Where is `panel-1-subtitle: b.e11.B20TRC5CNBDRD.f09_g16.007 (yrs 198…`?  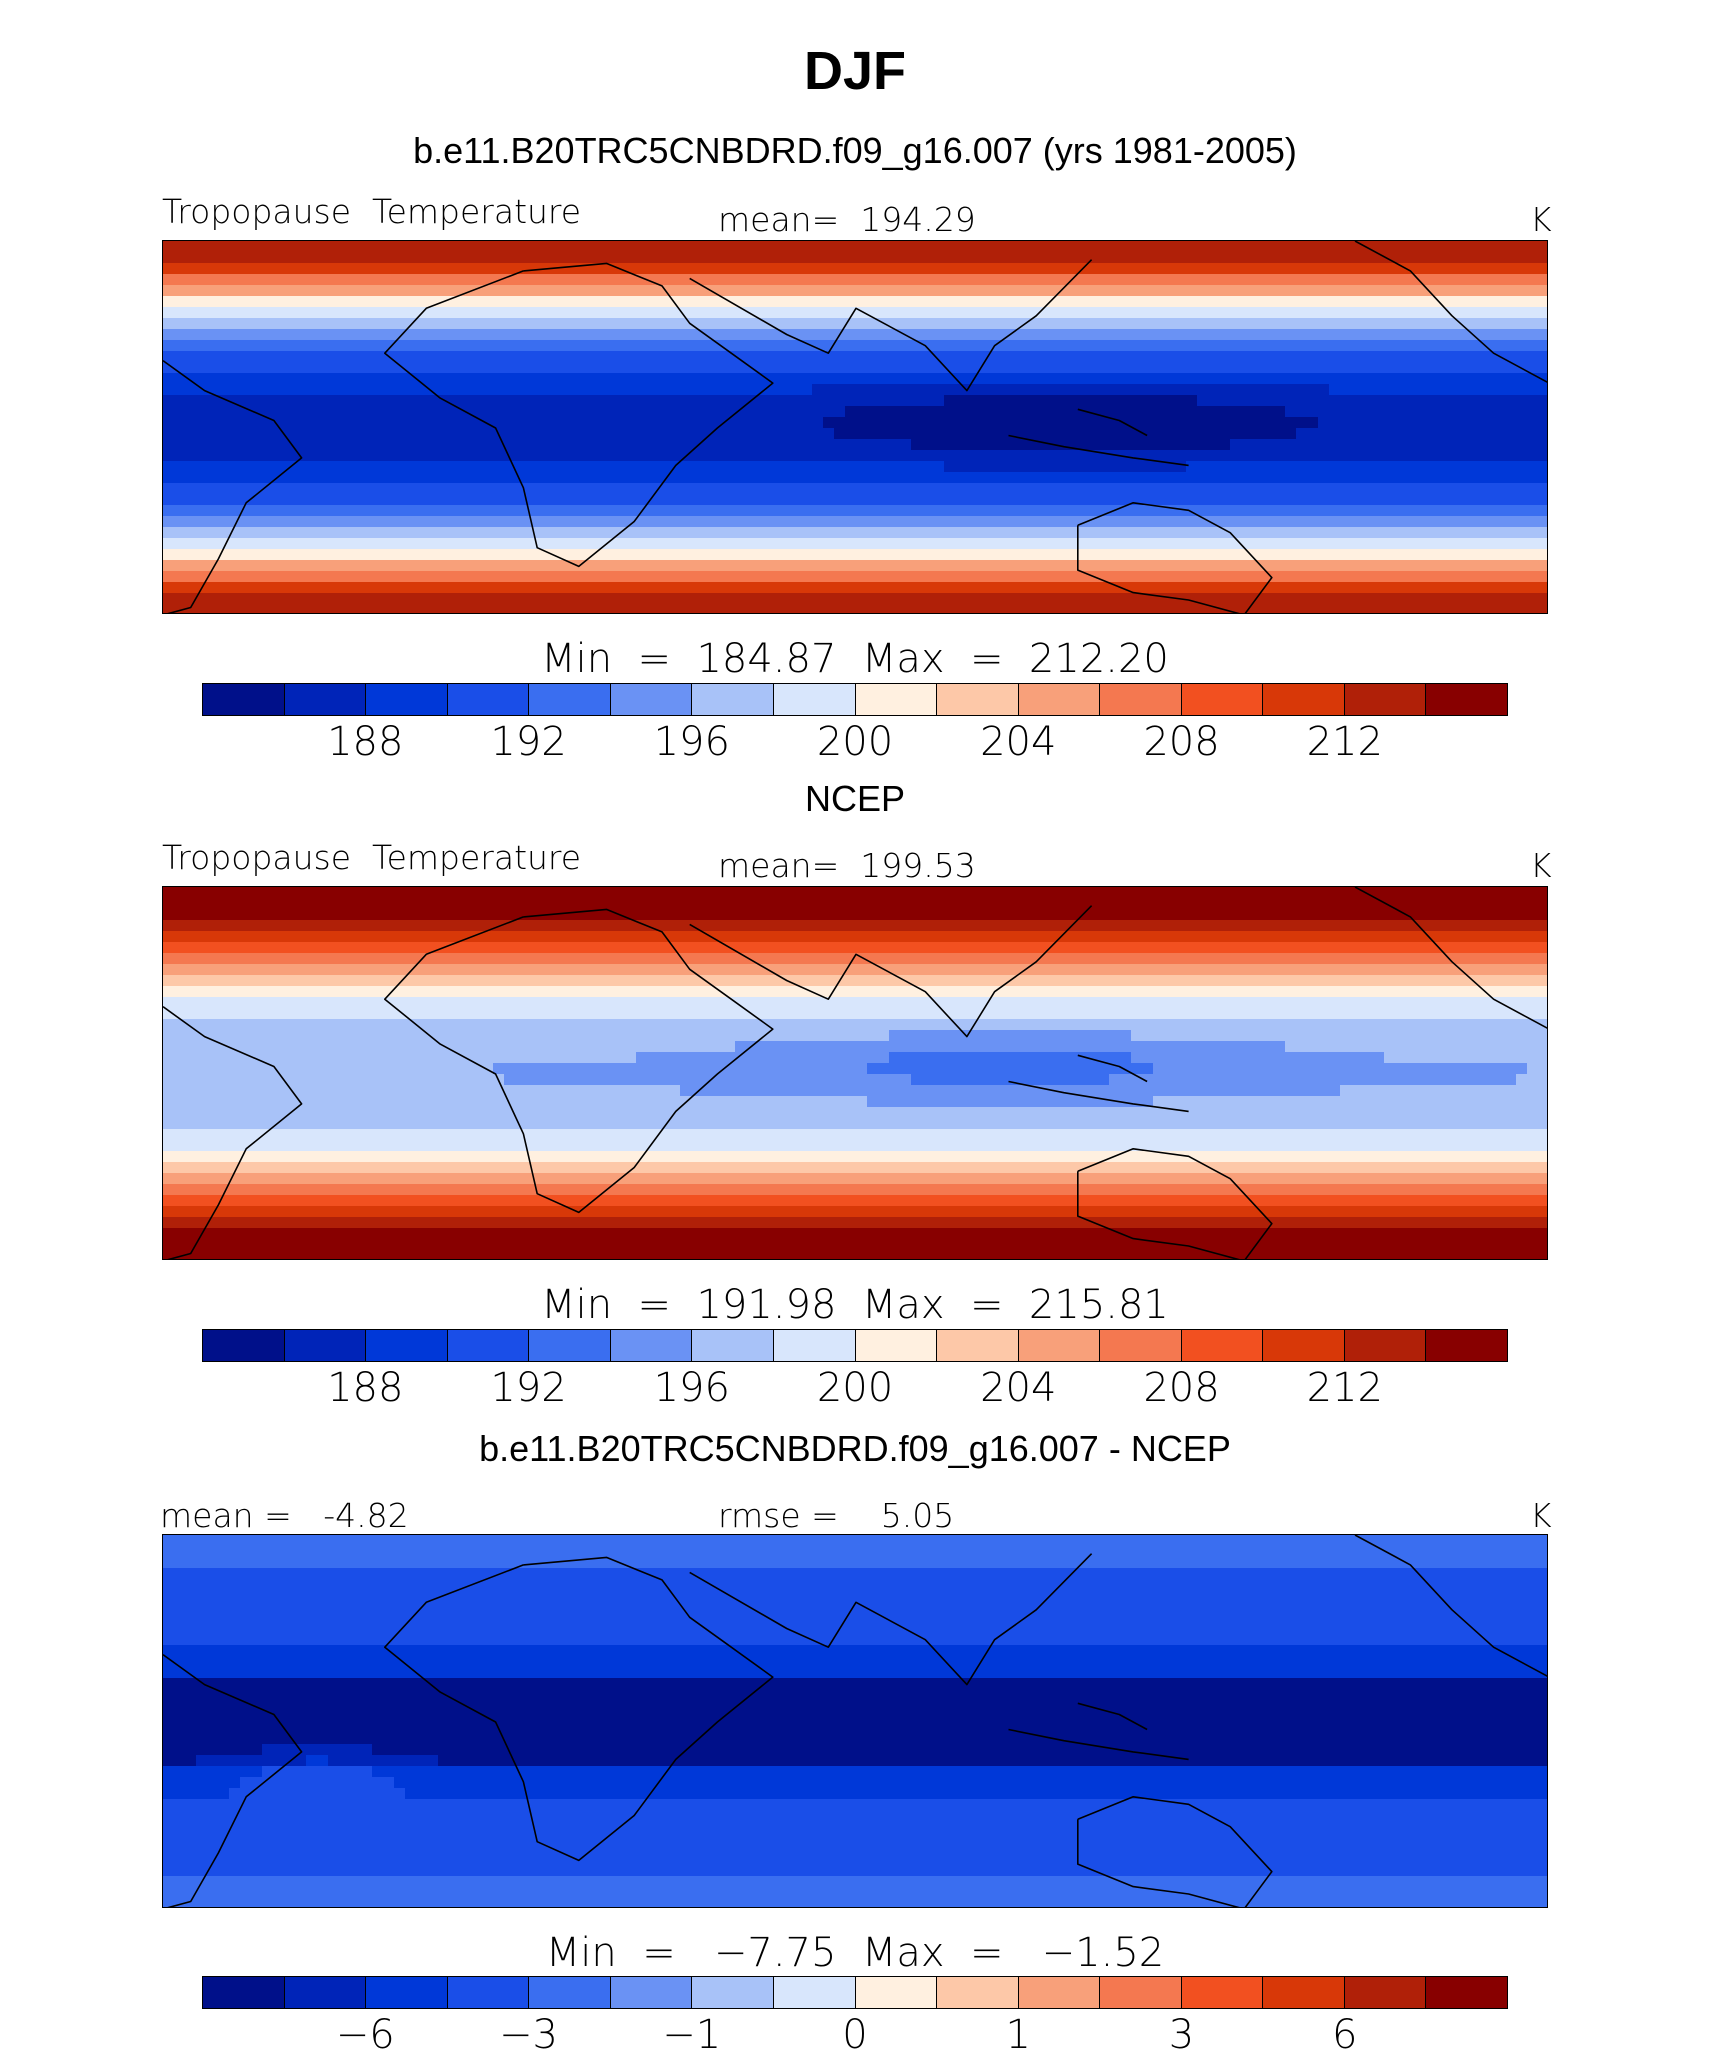 panel-1-subtitle: b.e11.B20TRC5CNBDRD.f09_g16.007 (yrs 198… is located at coordinates (855, 150).